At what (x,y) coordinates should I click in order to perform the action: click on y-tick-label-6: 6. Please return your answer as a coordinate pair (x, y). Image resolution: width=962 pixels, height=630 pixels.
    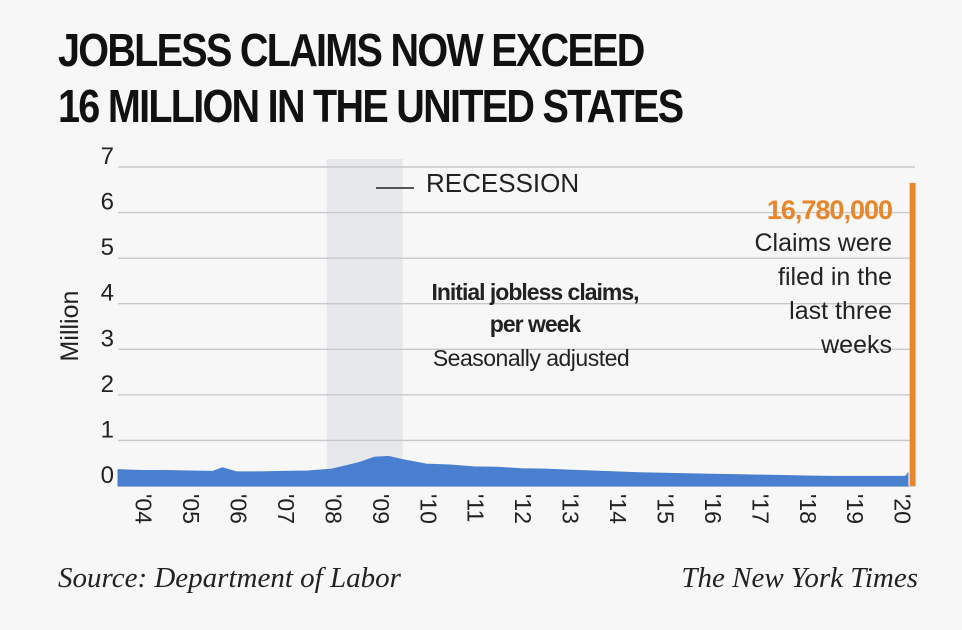
    Looking at the image, I should click on (107, 202).